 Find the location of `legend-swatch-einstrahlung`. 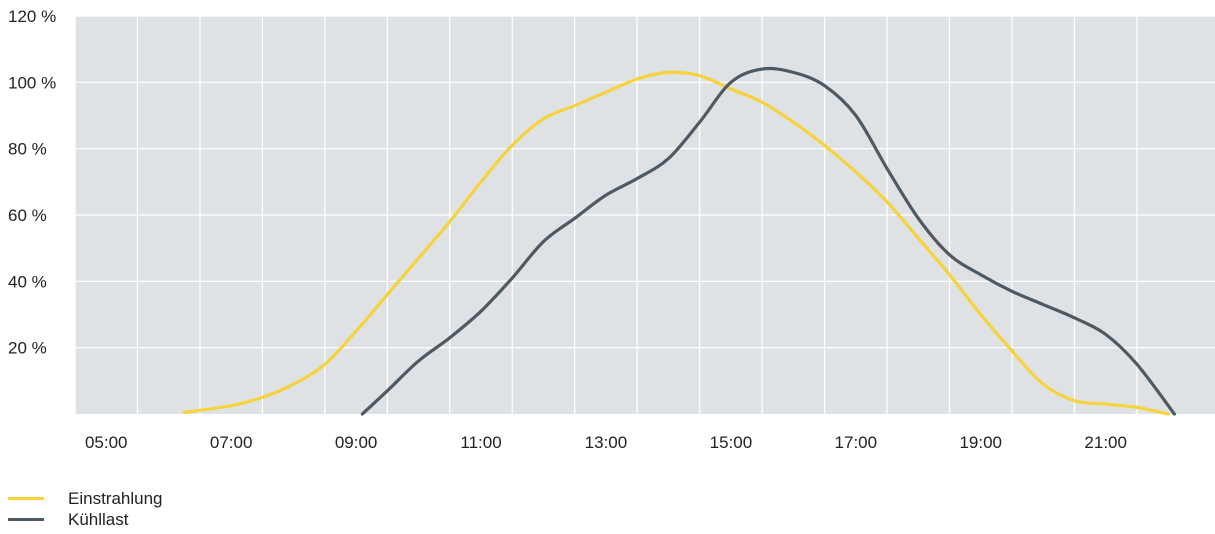

legend-swatch-einstrahlung is located at coordinates (26, 498).